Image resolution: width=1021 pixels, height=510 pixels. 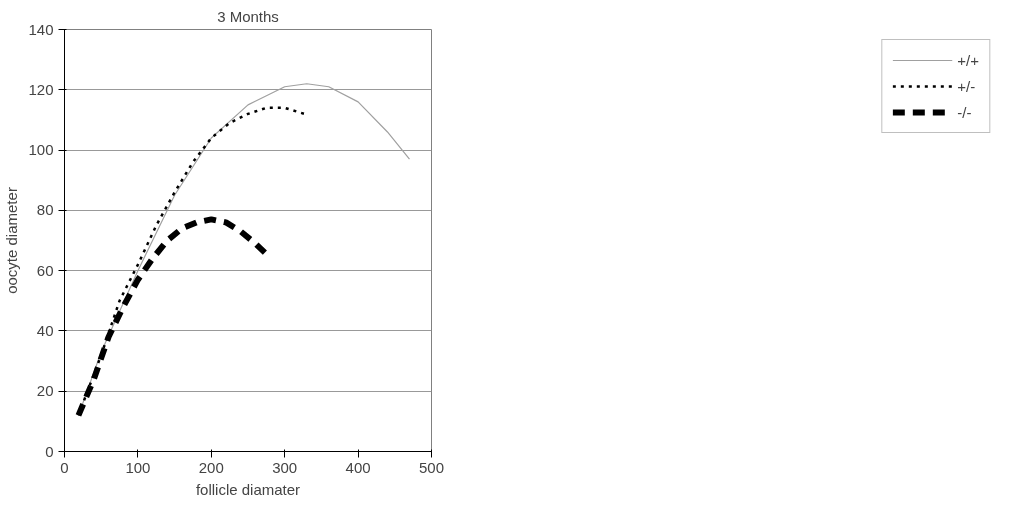 What do you see at coordinates (431, 467) in the screenshot?
I see `x-tick-label: 500` at bounding box center [431, 467].